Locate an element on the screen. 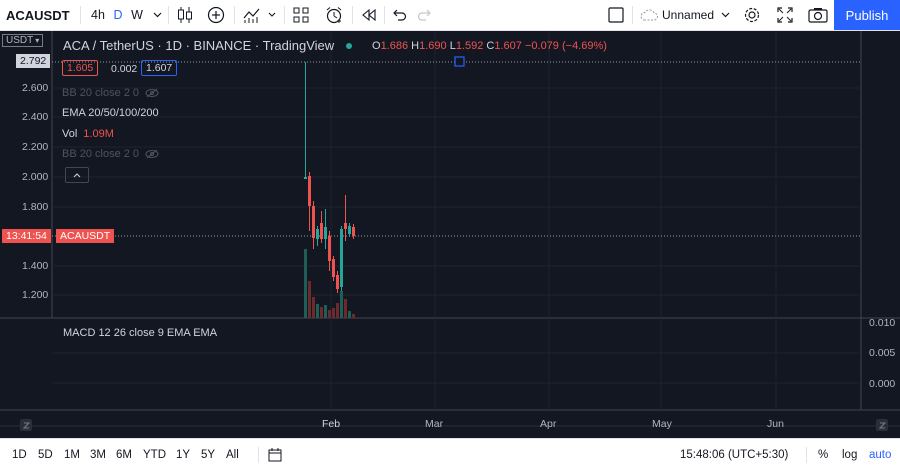 The width and height of the screenshot is (900, 470). high-price-tag: 2.792 is located at coordinates (33, 61).